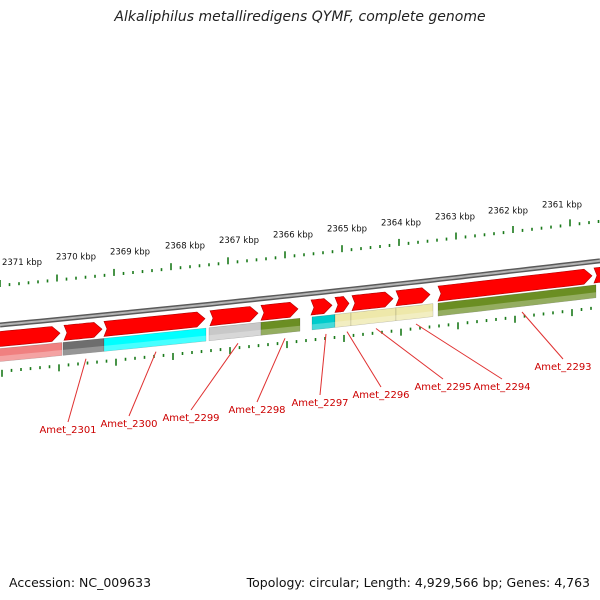  Describe the element at coordinates (401, 224) in the screenshot. I see `scale-label: 2364 kbp` at that location.